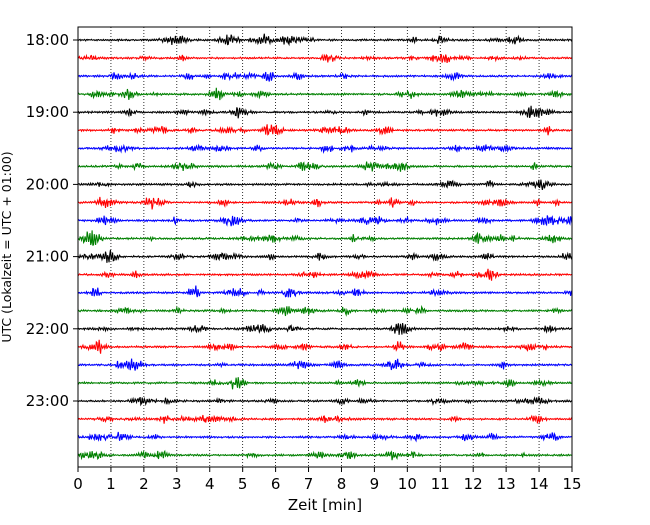 This screenshot has height=525, width=650. What do you see at coordinates (144, 484) in the screenshot?
I see `x-tick-label: 2` at bounding box center [144, 484].